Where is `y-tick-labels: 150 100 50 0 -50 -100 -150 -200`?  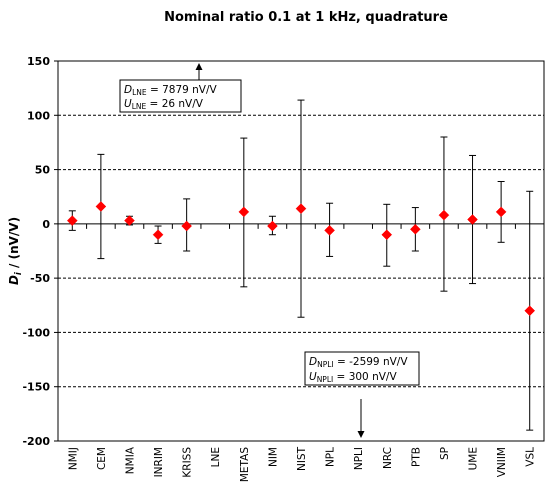 y-tick-labels: 150 100 50 0 -50 -100 -150 -200 is located at coordinates (36, 251).